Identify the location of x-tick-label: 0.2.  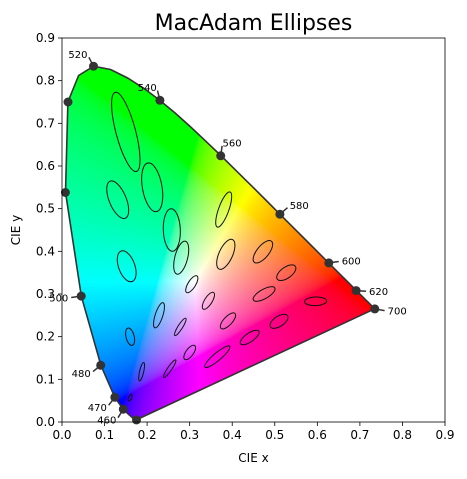
(147, 435).